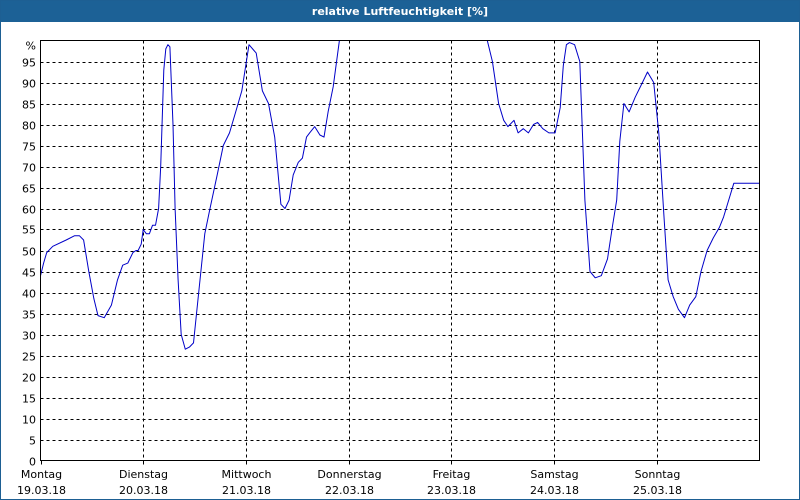 This screenshot has width=800, height=500. What do you see at coordinates (29, 273) in the screenshot?
I see `y-tick-label: 45` at bounding box center [29, 273].